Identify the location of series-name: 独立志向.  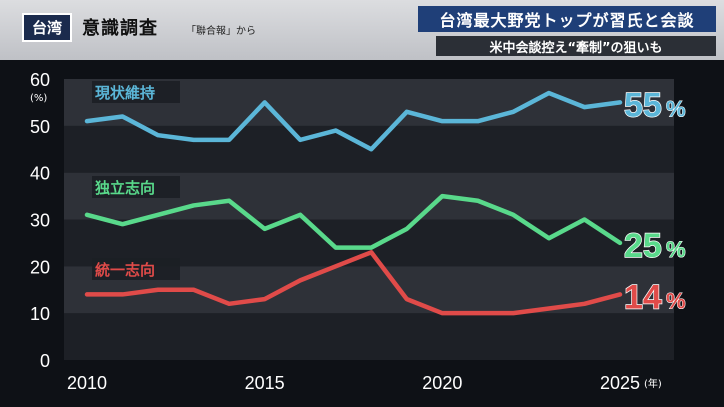
(125, 188).